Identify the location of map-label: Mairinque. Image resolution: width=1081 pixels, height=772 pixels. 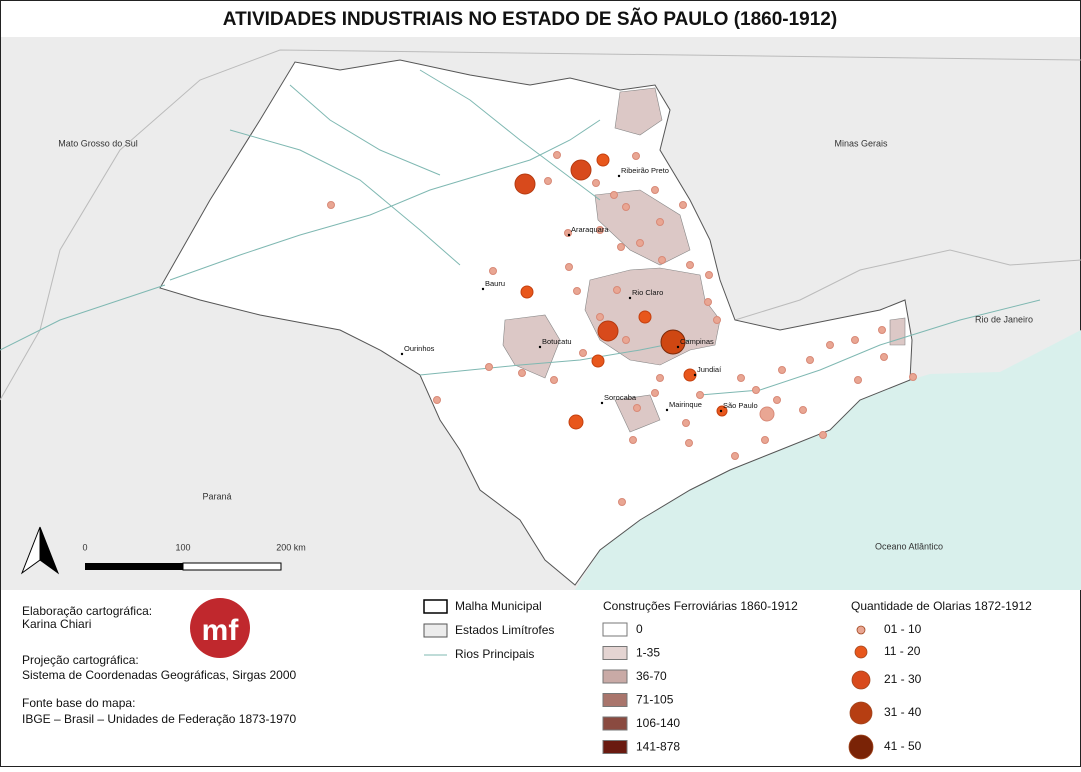
(685, 404).